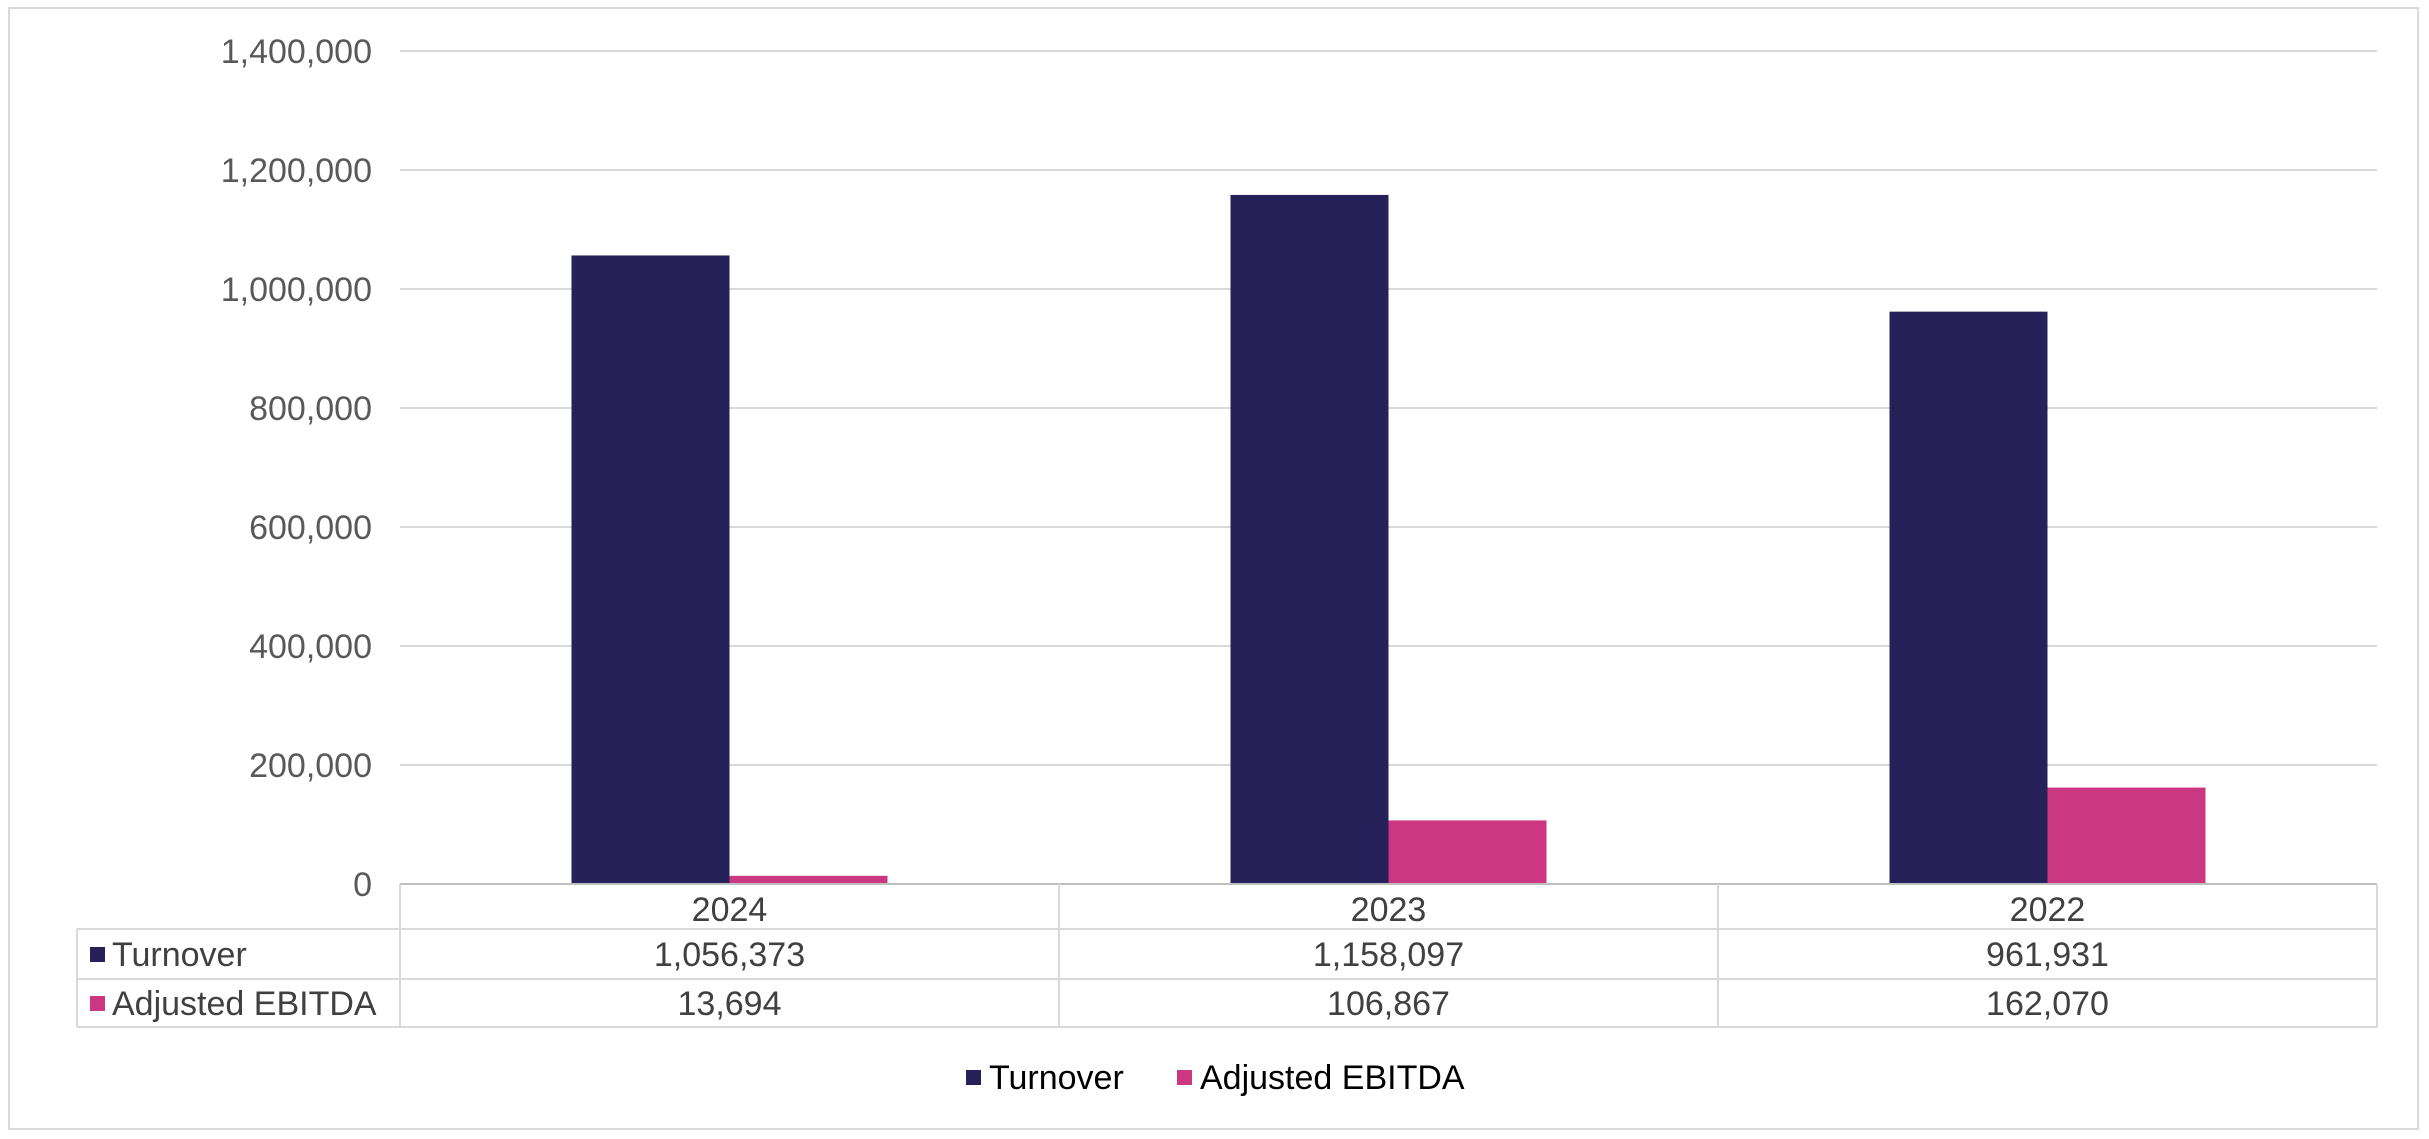 The image size is (2429, 1139). Describe the element at coordinates (1388, 1004) in the screenshot. I see `table-cell-value: 106,867` at that location.